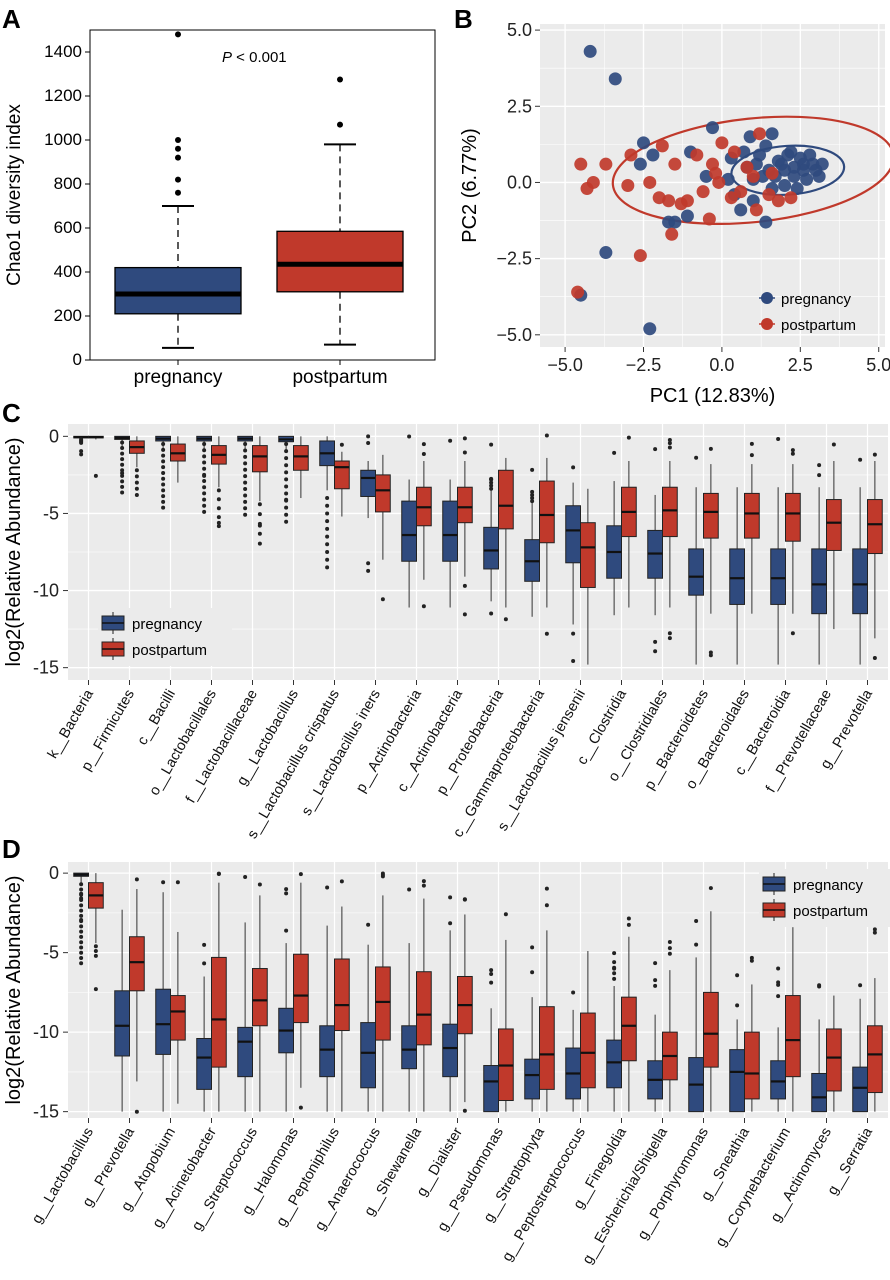 The image size is (890, 1280). I want to click on panel-c-legend: pregnancy postpartum, so click(165, 637).